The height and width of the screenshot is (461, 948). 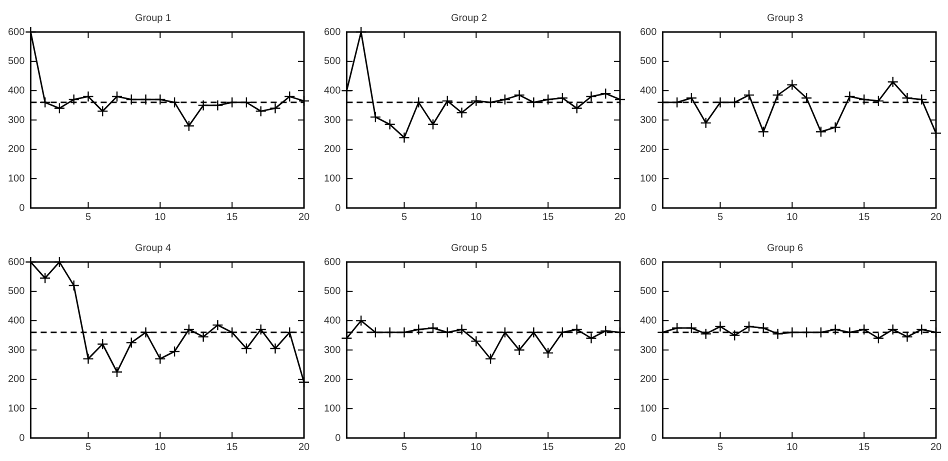 What do you see at coordinates (469, 18) in the screenshot?
I see `chart-title: Group 2` at bounding box center [469, 18].